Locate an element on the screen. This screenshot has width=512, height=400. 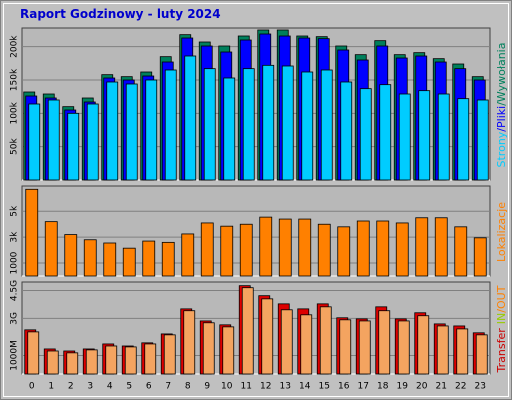
y-tick-label: 1000 is located at coordinates (15, 262).